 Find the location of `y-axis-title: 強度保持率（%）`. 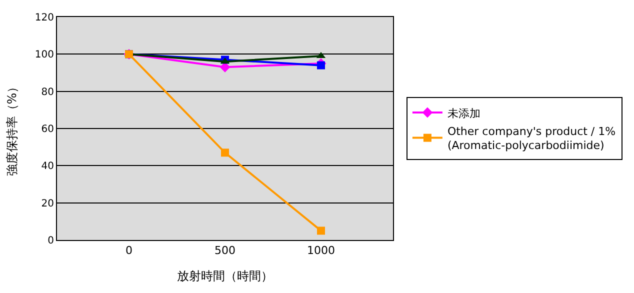

y-axis-title: 強度保持率（%） is located at coordinates (12, 128).